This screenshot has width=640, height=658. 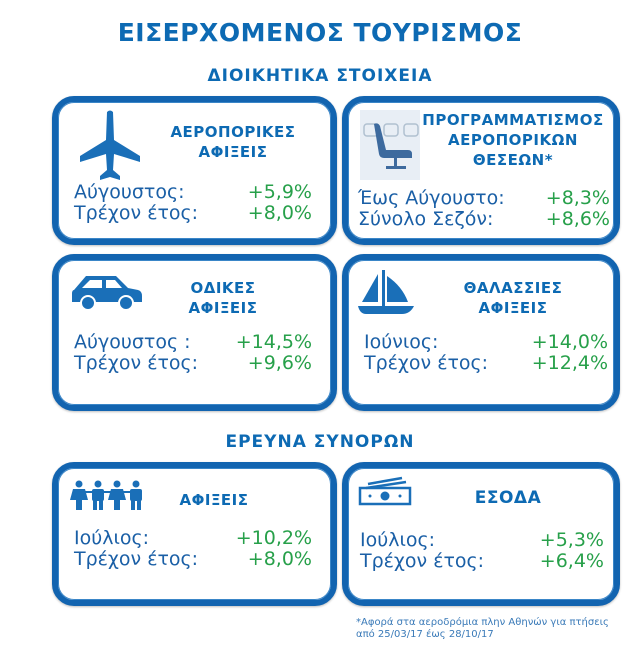 I want to click on stat-value: +9,6%, so click(x=279, y=363).